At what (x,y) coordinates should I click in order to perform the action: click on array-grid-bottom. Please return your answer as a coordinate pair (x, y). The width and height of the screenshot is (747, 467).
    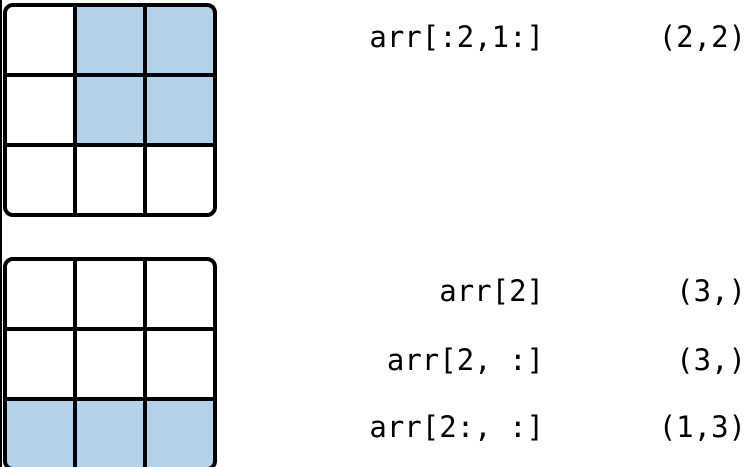
    Looking at the image, I should click on (110, 362).